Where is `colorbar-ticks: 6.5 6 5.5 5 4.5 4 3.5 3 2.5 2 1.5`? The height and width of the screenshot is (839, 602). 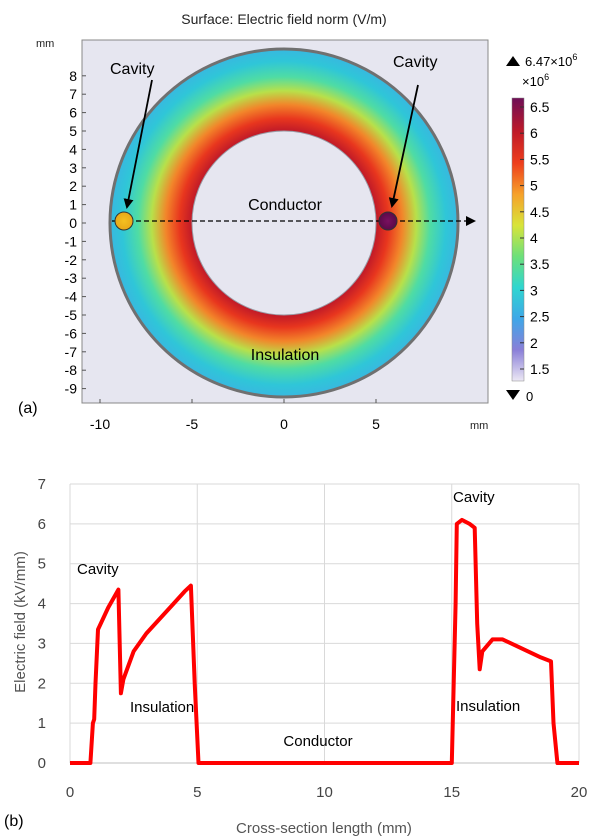
colorbar-ticks: 6.5 6 5.5 5 4.5 4 3.5 3 2.5 2 1.5 is located at coordinates (535, 238).